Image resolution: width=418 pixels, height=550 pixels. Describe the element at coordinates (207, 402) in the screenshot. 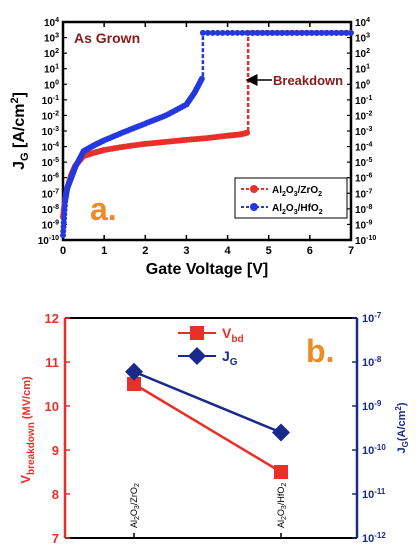

I see `series-line-jg` at that location.